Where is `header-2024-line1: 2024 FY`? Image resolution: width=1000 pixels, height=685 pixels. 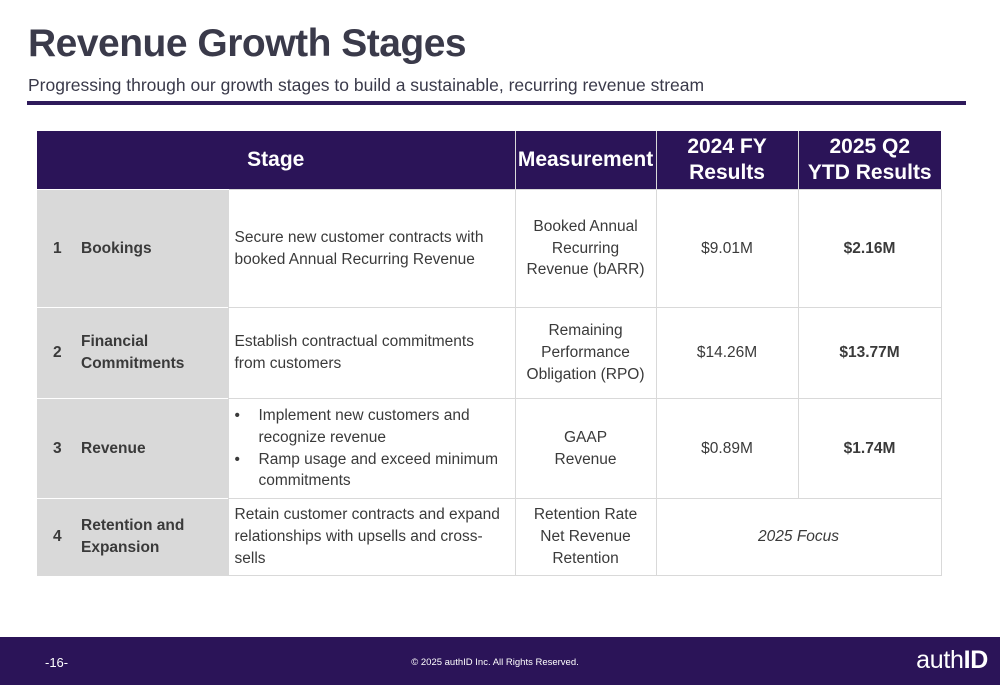 header-2024-line1: 2024 FY is located at coordinates (727, 146).